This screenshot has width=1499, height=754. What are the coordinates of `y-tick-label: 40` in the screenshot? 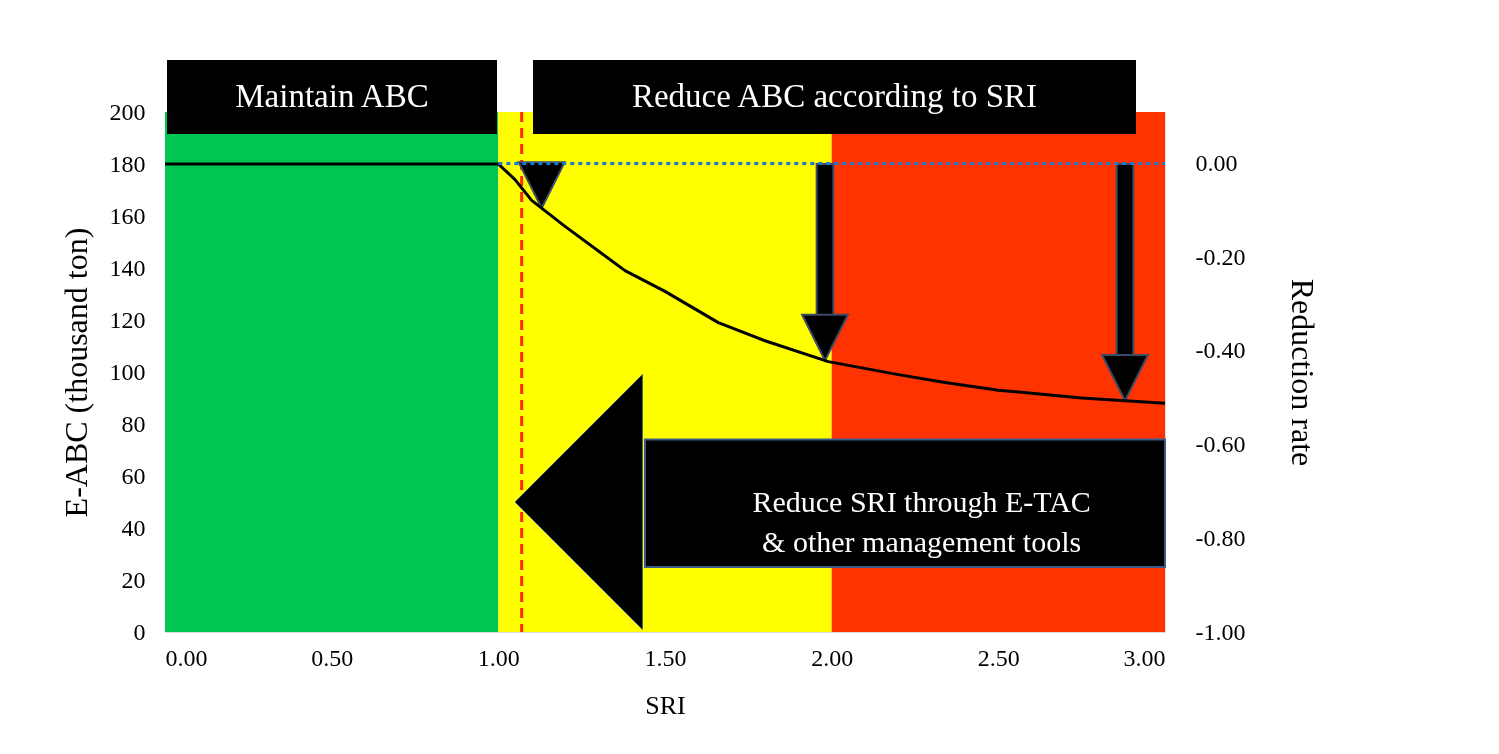 It's located at (133, 527).